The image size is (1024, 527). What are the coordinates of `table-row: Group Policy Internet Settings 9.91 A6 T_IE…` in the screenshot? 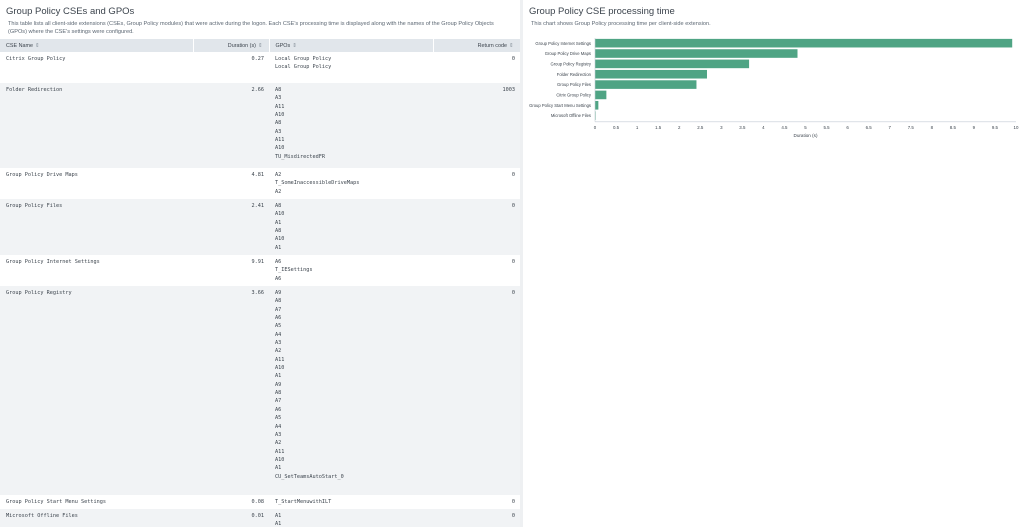 It's located at (260, 270).